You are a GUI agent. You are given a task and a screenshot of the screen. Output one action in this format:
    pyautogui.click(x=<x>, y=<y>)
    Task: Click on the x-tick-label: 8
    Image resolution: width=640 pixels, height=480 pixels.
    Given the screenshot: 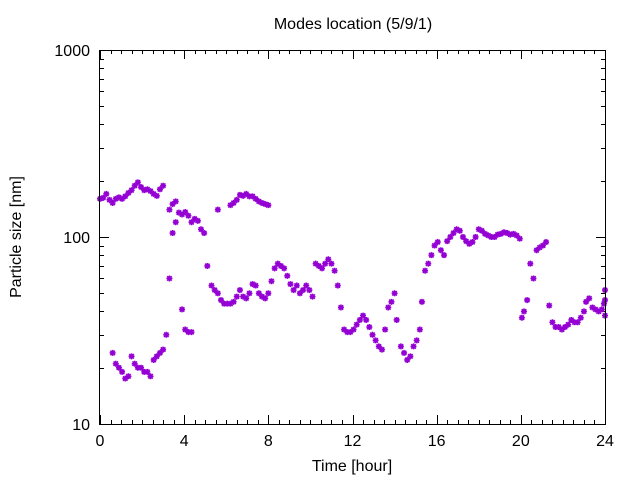 What is the action you would take?
    pyautogui.click(x=268, y=441)
    